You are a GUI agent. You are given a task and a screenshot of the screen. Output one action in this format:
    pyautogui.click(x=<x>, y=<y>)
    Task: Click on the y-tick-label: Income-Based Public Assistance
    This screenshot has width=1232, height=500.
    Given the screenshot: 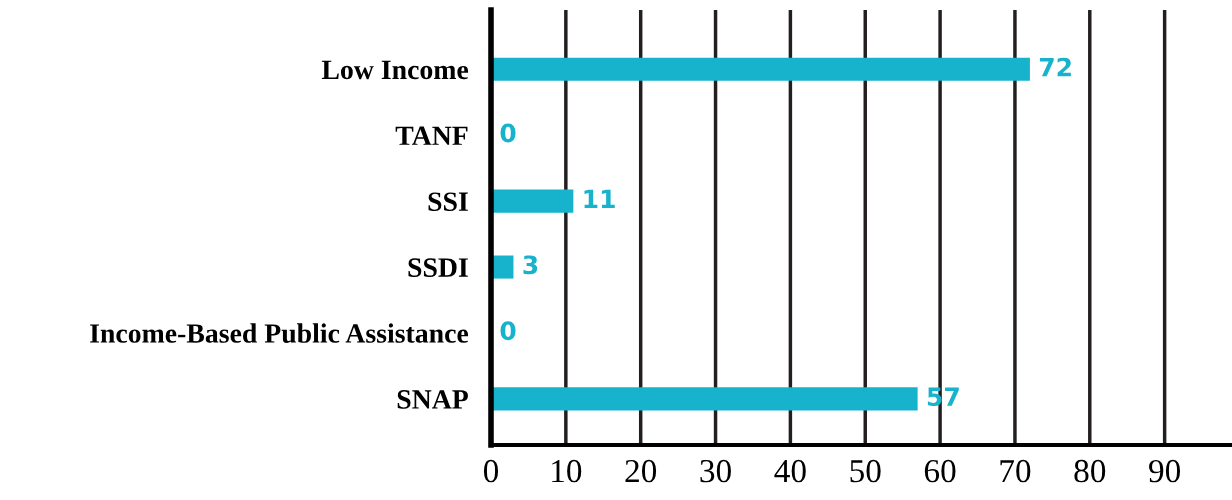 What is the action you would take?
    pyautogui.click(x=279, y=333)
    